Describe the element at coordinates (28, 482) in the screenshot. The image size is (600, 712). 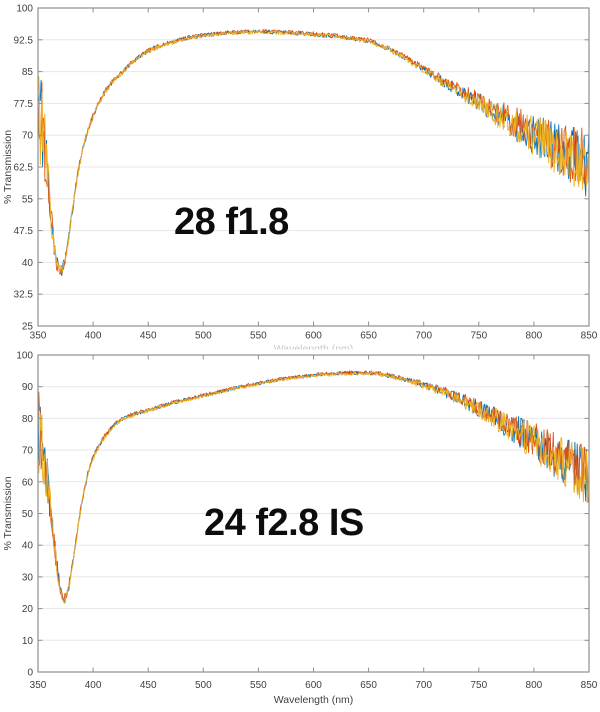
I see `y-tick-label: 60` at that location.